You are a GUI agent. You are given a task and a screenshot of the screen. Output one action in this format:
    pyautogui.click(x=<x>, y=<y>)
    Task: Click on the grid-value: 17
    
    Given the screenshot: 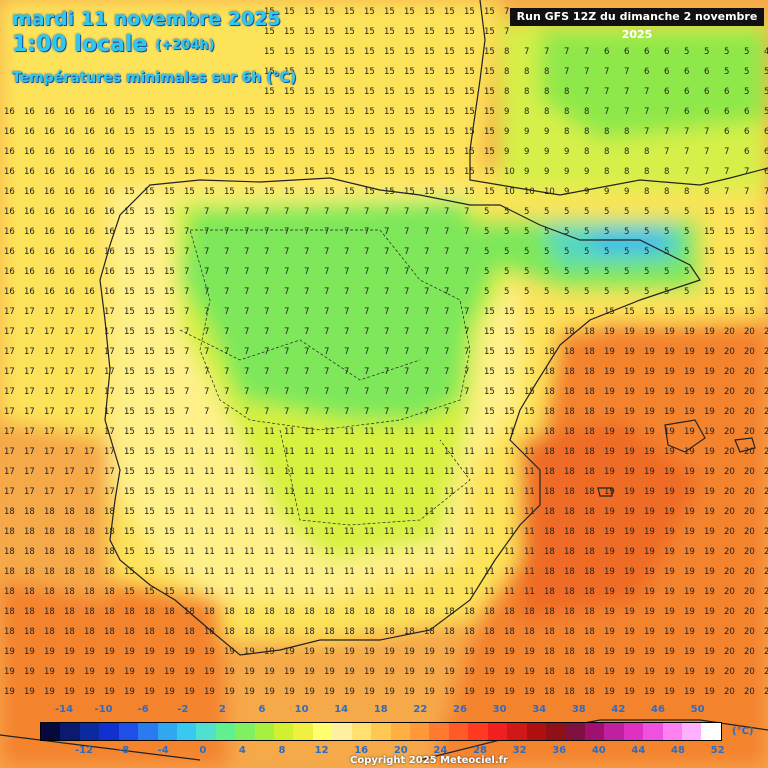 What is the action you would take?
    pyautogui.click(x=69, y=472)
    